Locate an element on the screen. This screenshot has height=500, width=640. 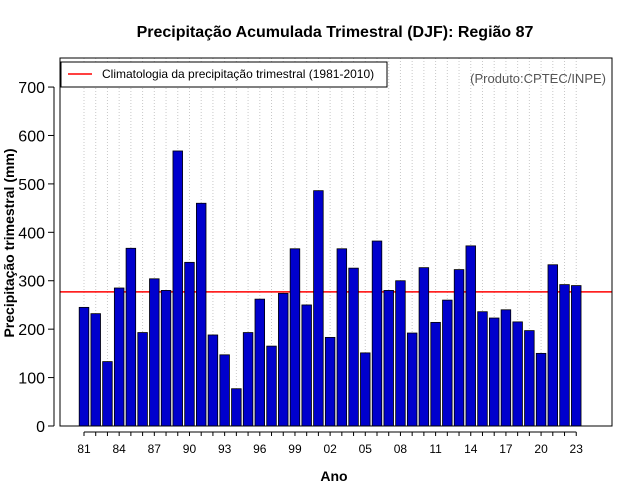
y-tick-label: 400 is located at coordinates (31, 233).